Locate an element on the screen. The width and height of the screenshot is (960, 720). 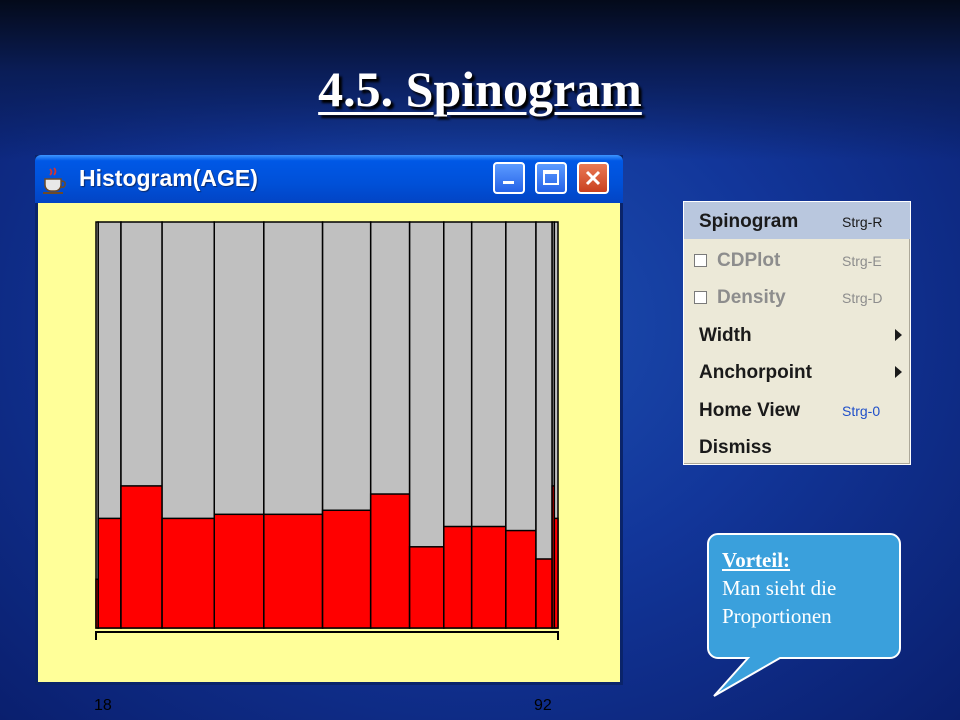
menu-item-width: Width is located at coordinates (797, 334).